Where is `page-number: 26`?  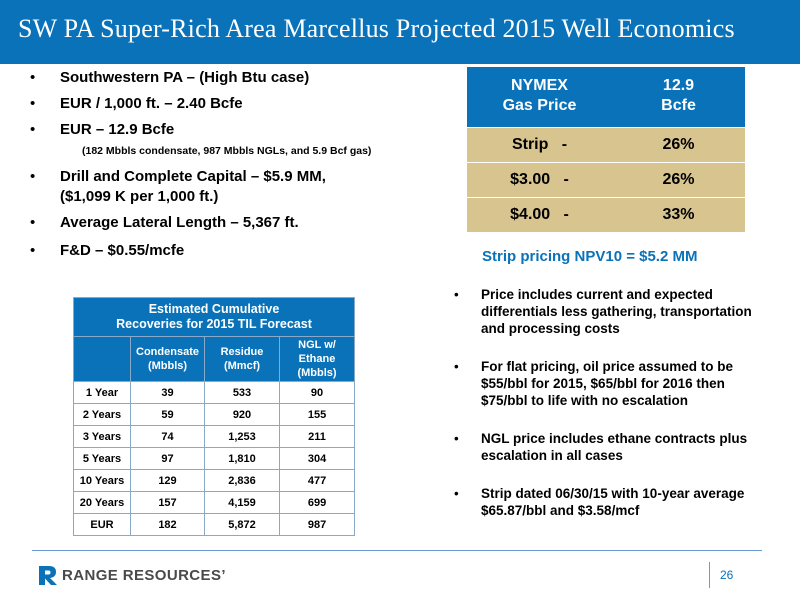 page-number: 26 is located at coordinates (727, 575).